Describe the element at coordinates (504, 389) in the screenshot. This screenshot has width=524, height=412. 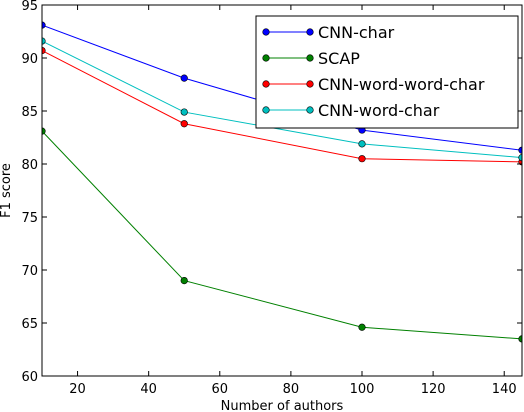
I see `x-tick-label: 140` at that location.